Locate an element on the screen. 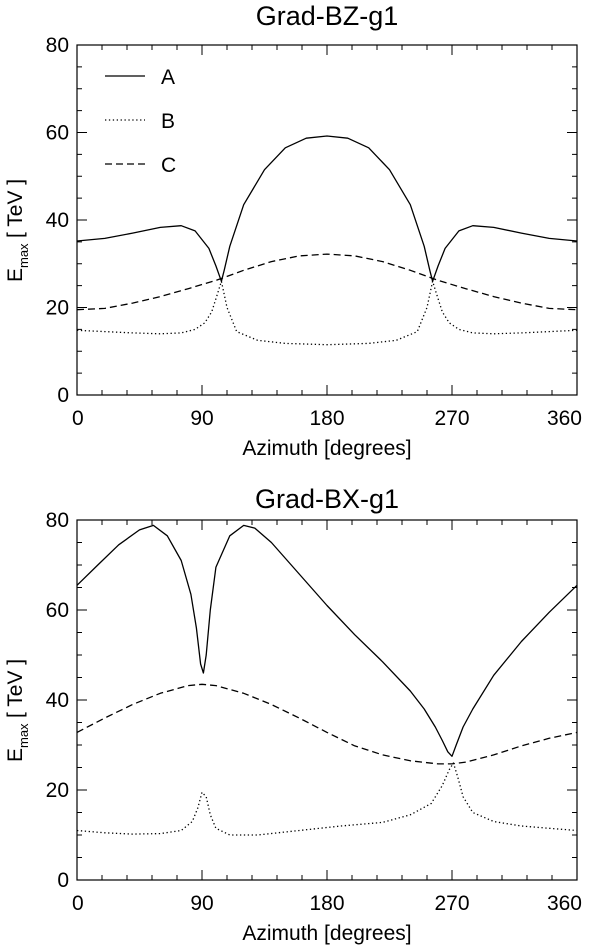 This screenshot has width=600, height=948. legend-label-b: B is located at coordinates (168, 121).